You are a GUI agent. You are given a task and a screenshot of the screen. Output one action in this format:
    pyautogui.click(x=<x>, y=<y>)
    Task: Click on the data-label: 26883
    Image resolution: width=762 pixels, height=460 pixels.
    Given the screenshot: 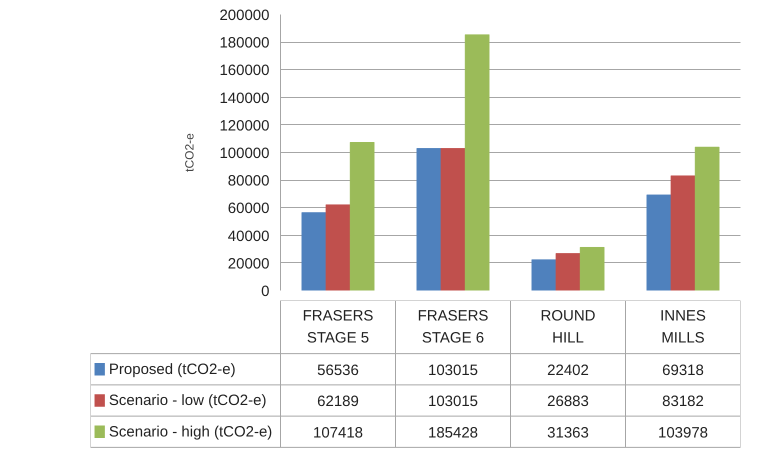 What is the action you would take?
    pyautogui.click(x=568, y=401)
    